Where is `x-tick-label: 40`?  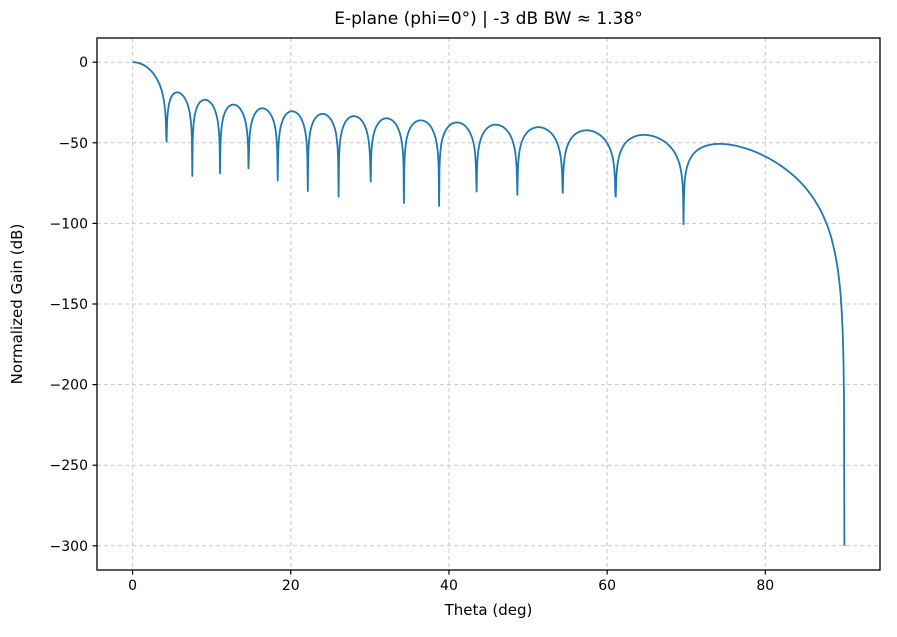 x-tick-label: 40 is located at coordinates (449, 586).